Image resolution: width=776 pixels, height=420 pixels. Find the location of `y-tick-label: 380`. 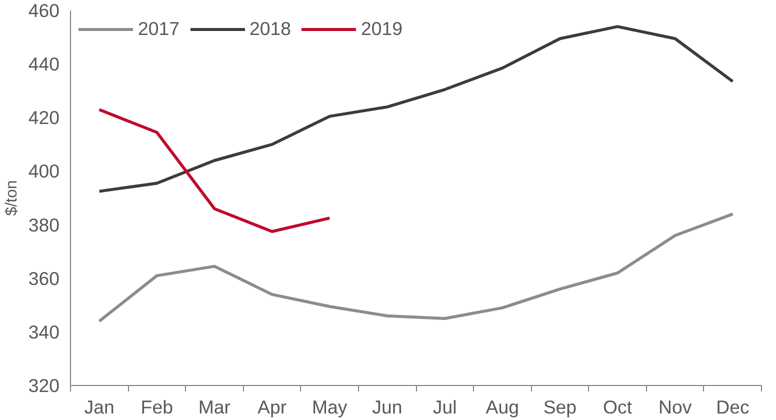

y-tick-label: 380 is located at coordinates (44, 225).